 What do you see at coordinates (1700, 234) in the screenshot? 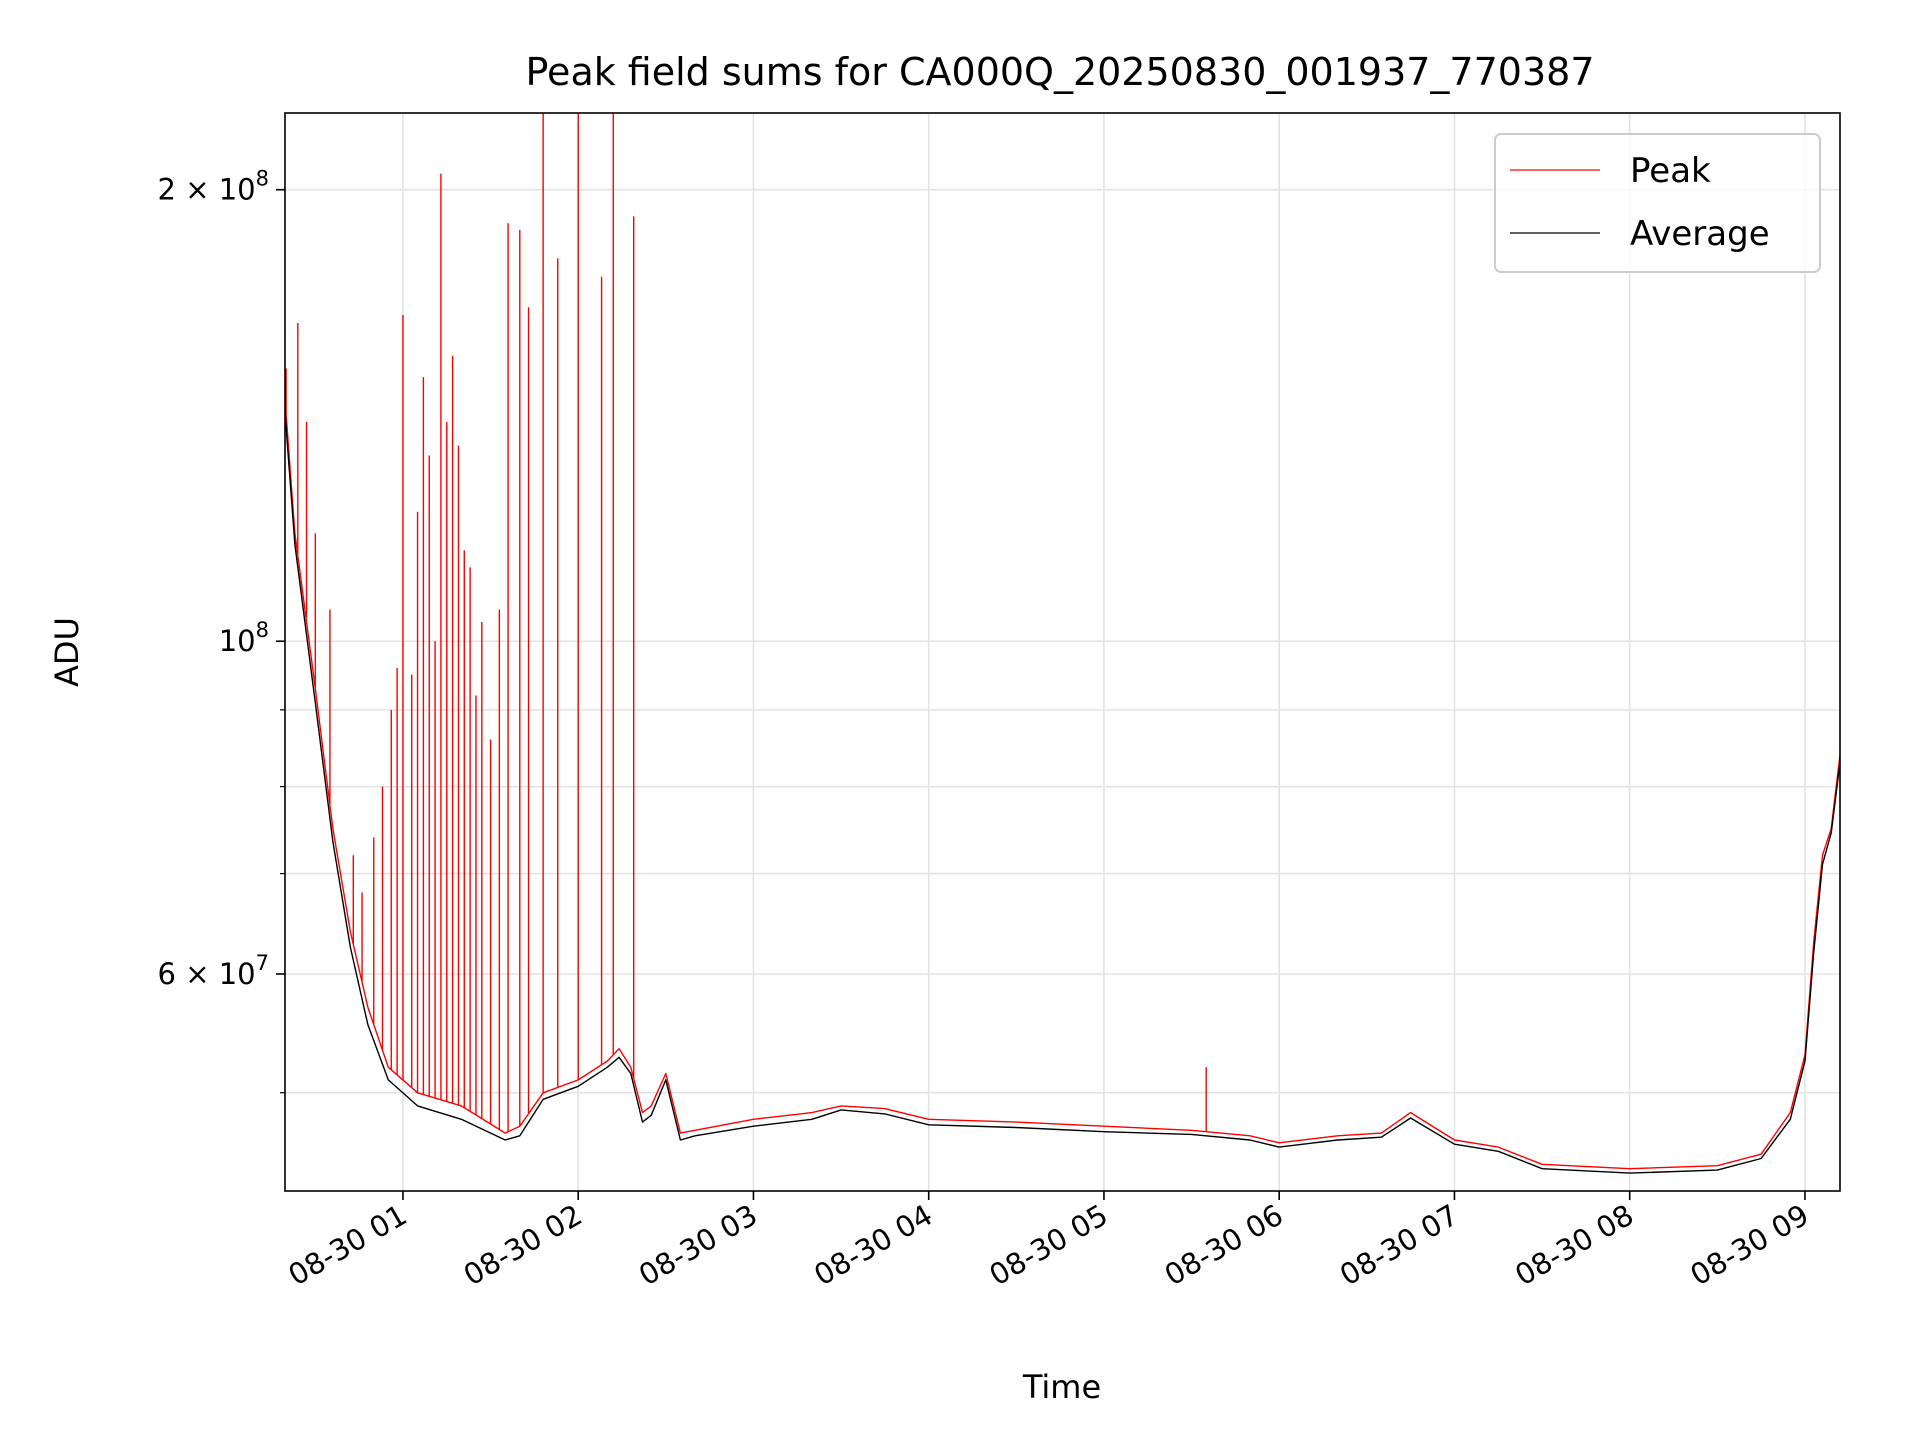
I see `legend-label-average: Average` at bounding box center [1700, 234].